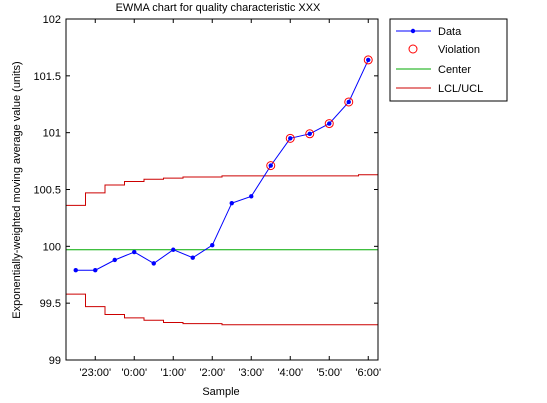  I want to click on x-tick-label: '5:00', so click(329, 373).